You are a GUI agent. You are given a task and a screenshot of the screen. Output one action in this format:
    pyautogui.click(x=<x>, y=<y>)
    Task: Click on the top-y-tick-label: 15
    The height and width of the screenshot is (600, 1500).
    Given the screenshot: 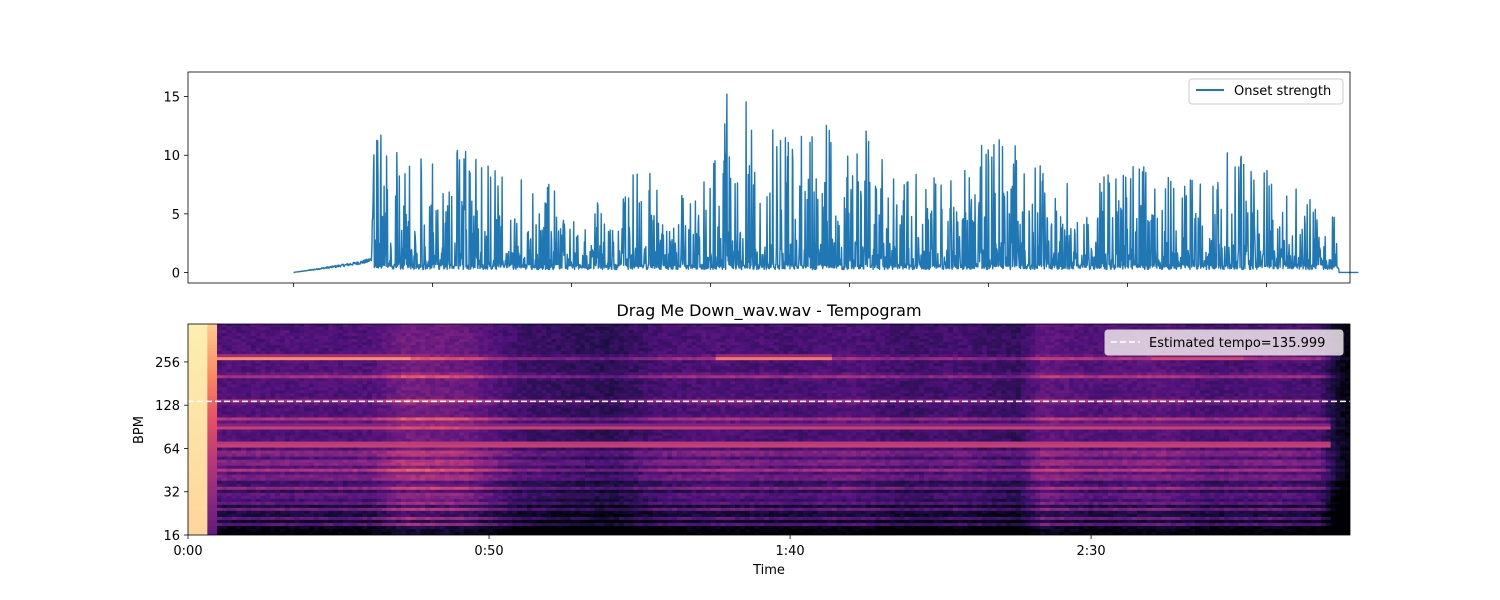 What is the action you would take?
    pyautogui.click(x=171, y=98)
    